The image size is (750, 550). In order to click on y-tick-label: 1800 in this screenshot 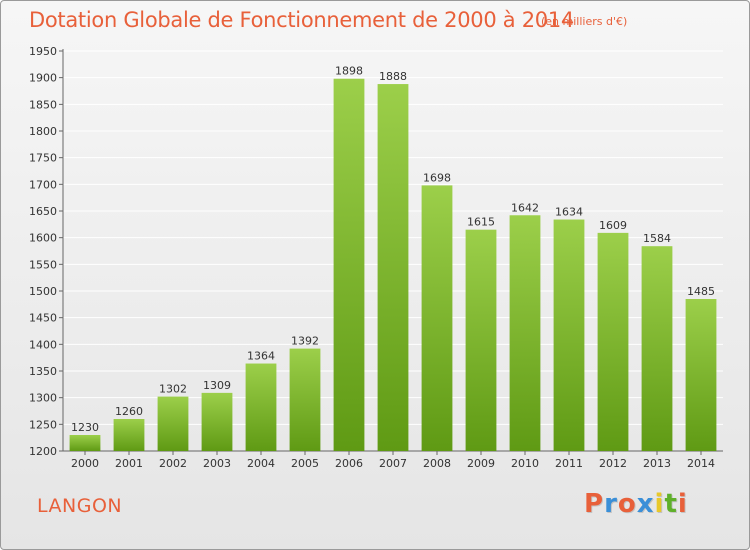, I will do `click(43, 131)`.